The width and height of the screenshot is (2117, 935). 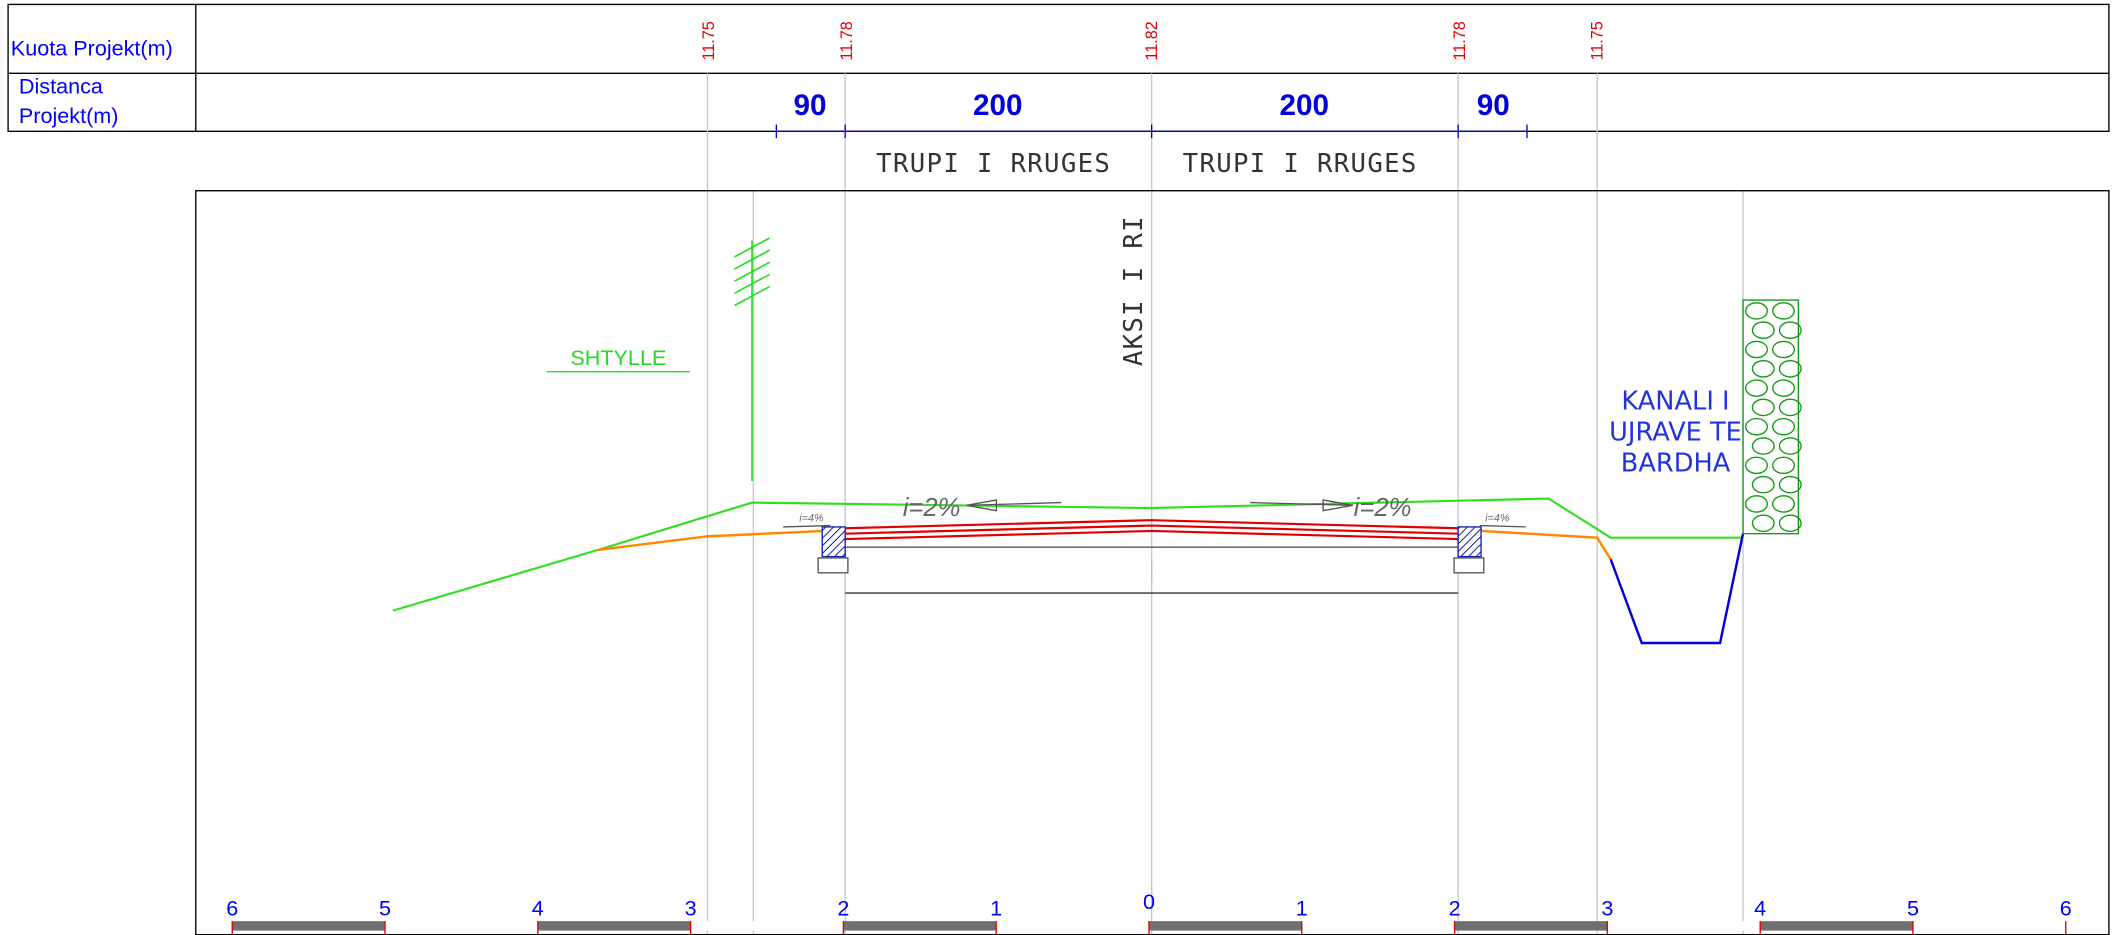 I want to click on elevation-label: 11.82, so click(x=1152, y=40).